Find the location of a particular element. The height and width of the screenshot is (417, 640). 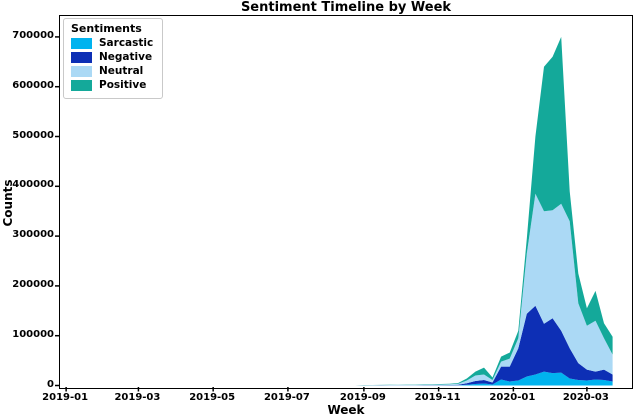

x-tick-label: 2020-03 is located at coordinates (585, 397).